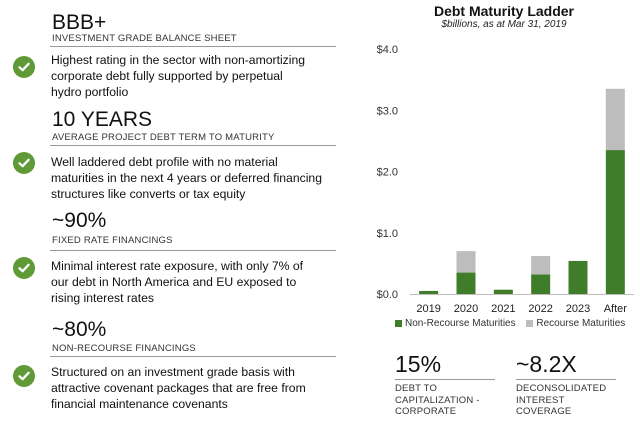  What do you see at coordinates (79, 22) in the screenshot?
I see `stat-value-rating: BBB+` at bounding box center [79, 22].